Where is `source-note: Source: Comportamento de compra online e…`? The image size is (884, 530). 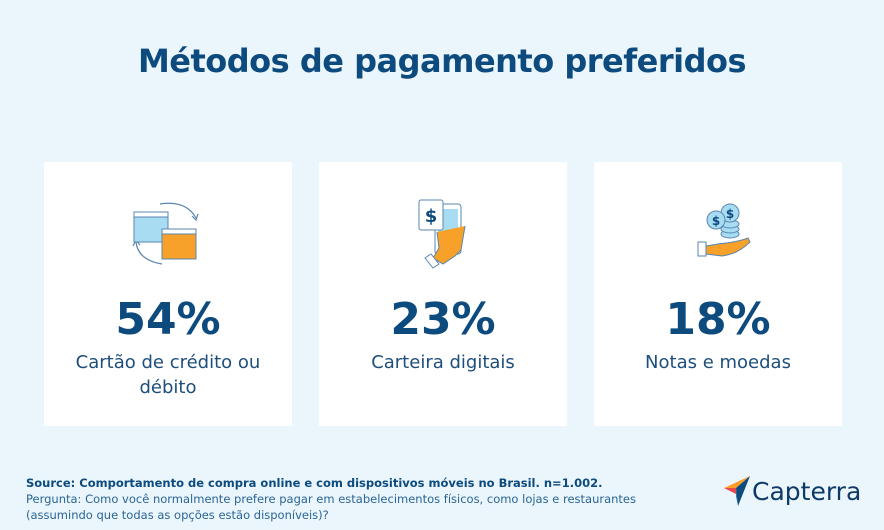
source-note: Source: Comportamento de compra online e… is located at coordinates (314, 483).